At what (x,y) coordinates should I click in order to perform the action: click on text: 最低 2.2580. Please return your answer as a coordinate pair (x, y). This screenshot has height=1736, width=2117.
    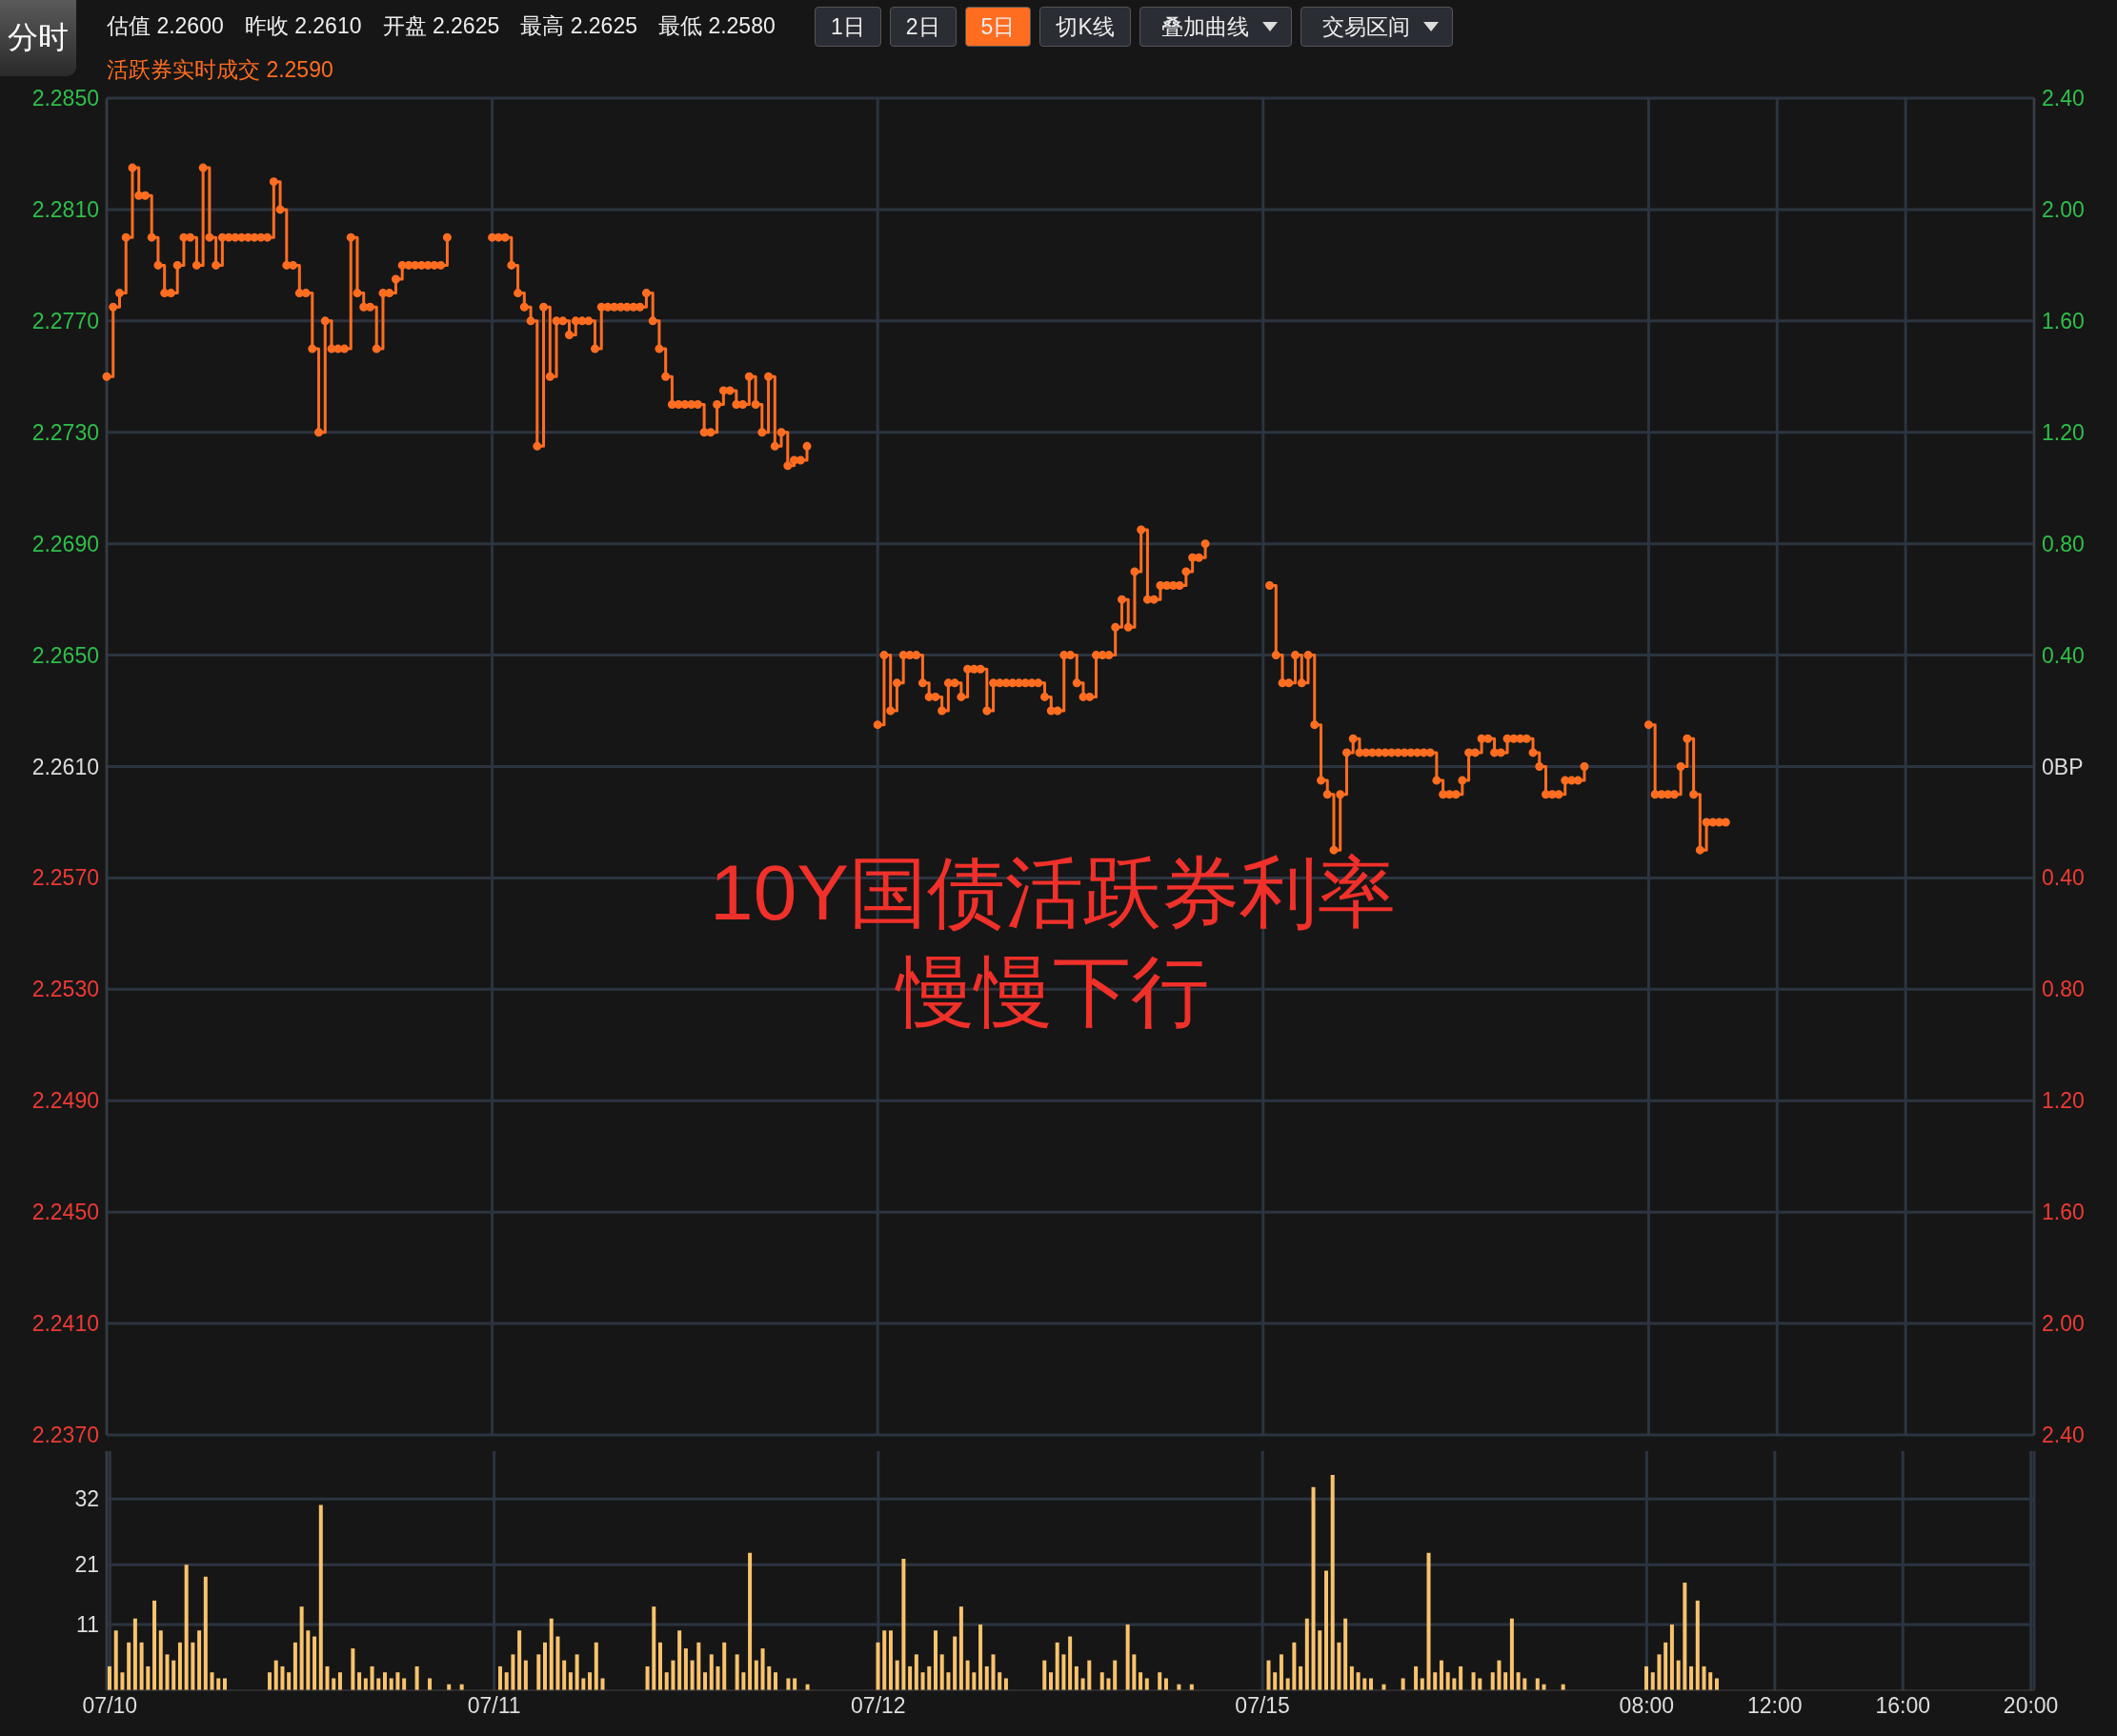
    Looking at the image, I should click on (717, 26).